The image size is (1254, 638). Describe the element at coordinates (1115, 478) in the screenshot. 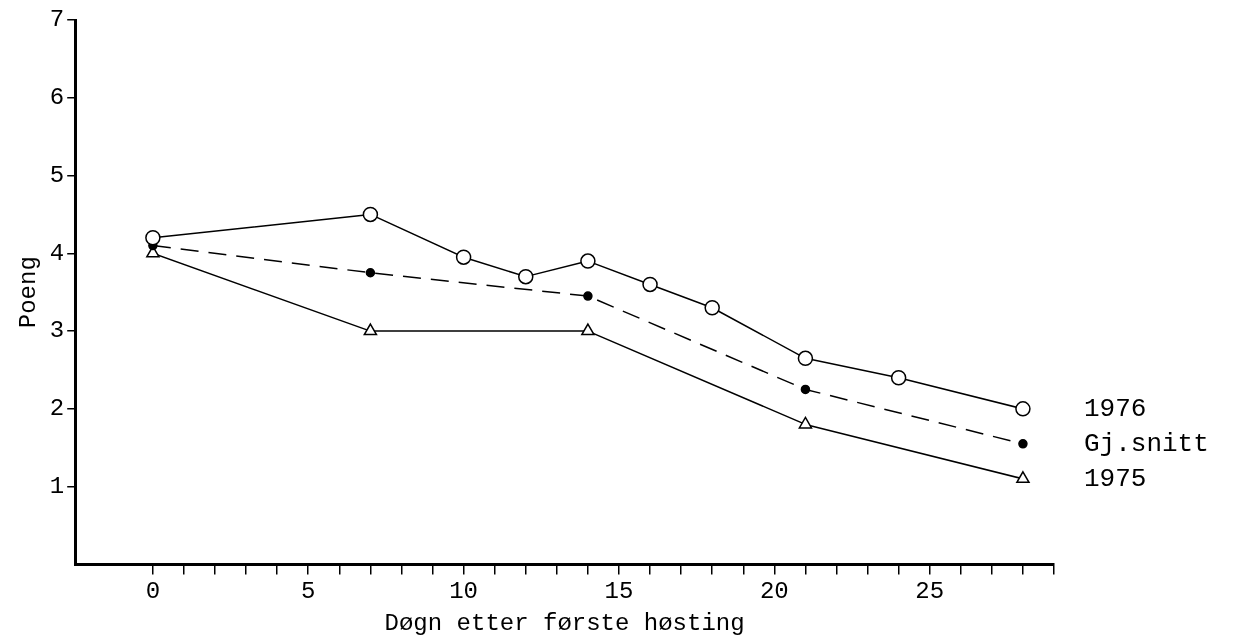

I see `text: 1975` at that location.